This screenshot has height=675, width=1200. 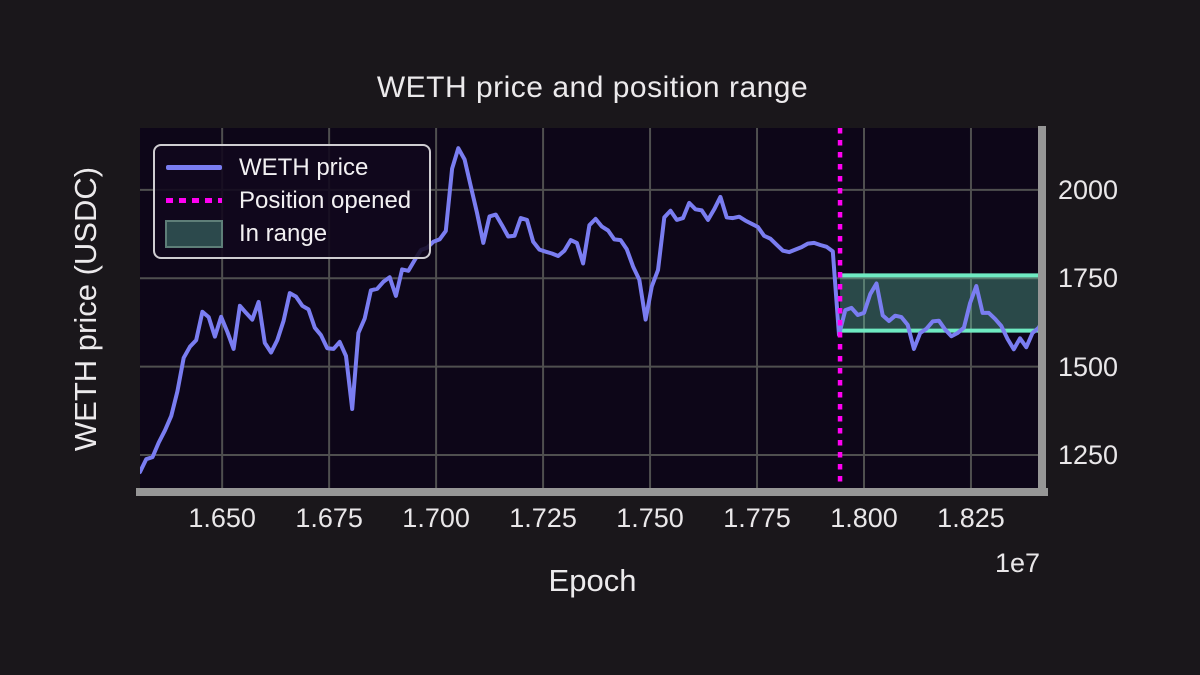 I want to click on legend-item-position-opened: Position opened, so click(x=291, y=200).